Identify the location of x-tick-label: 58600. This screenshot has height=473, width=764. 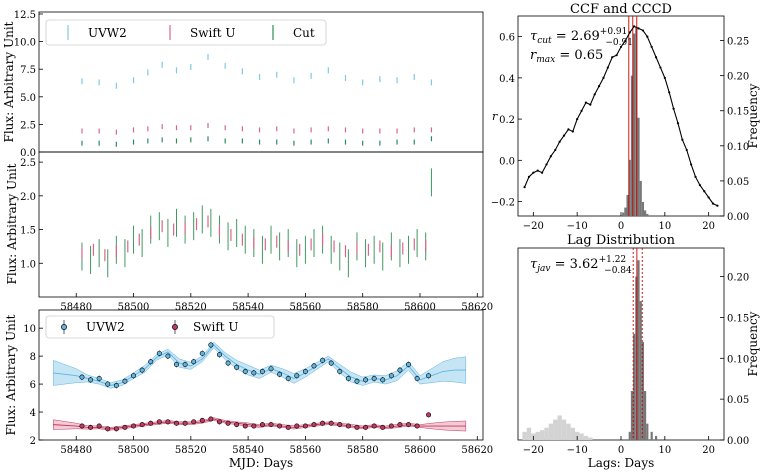
(420, 450).